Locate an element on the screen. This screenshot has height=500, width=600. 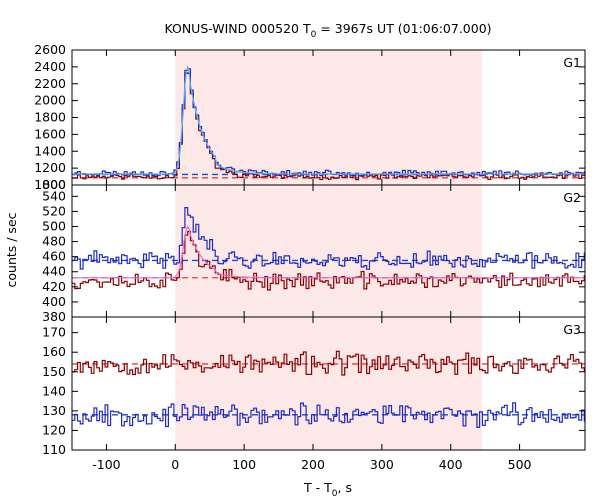
y-tick-label: 2600 is located at coordinates (50, 49).